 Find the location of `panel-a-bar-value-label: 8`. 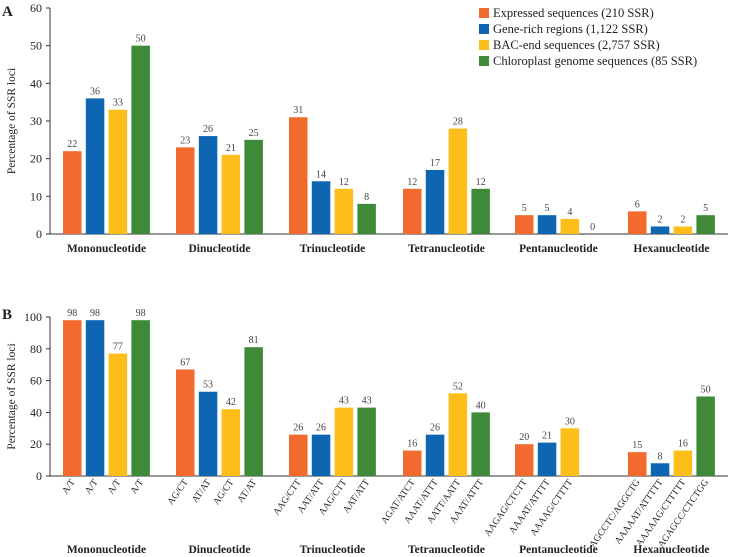

panel-a-bar-value-label: 8 is located at coordinates (366, 197).